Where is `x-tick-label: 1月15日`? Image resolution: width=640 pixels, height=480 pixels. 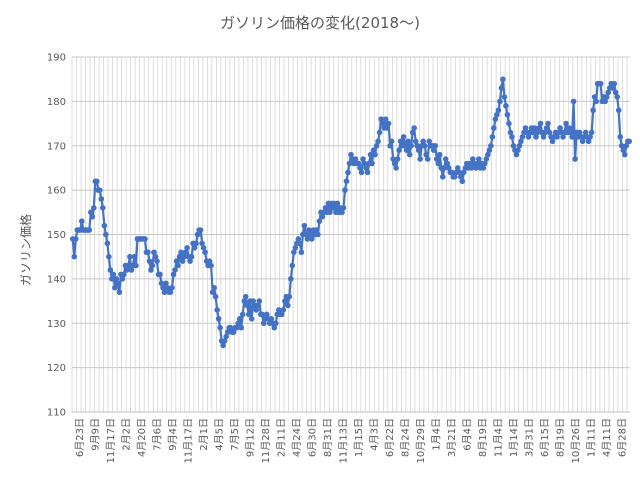 x-tick-label: 1月15日 is located at coordinates (359, 437).